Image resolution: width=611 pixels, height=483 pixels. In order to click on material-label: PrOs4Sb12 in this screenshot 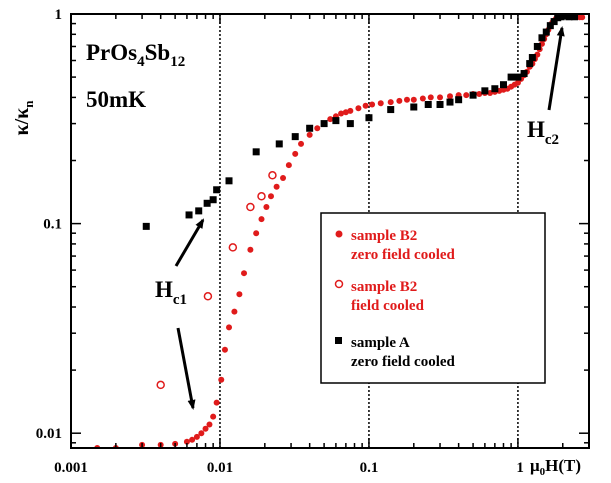, I will do `click(135, 55)`.